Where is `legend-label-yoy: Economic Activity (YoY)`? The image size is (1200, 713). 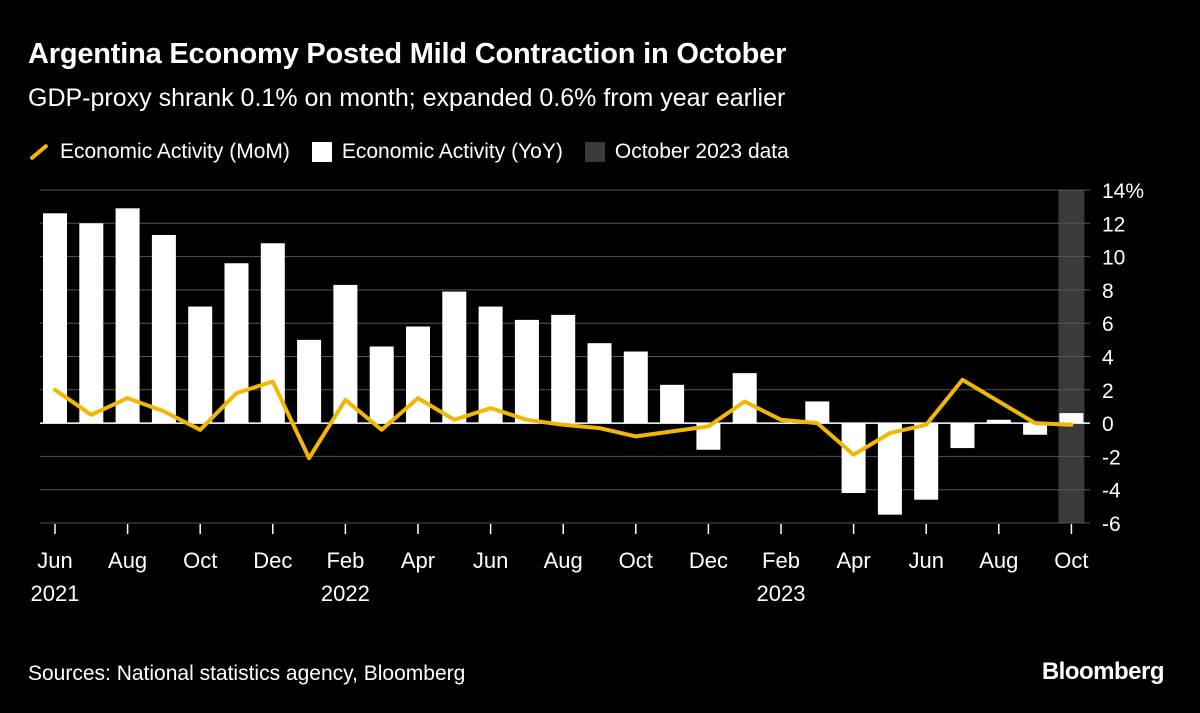 legend-label-yoy: Economic Activity (YoY) is located at coordinates (452, 151).